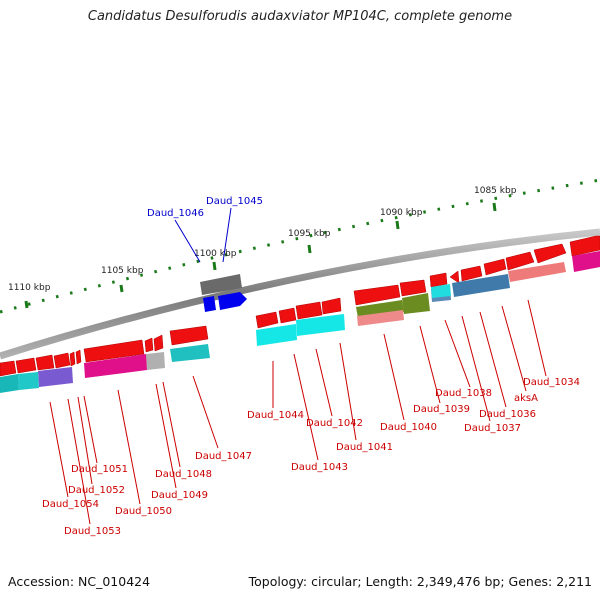 This screenshot has height=600, width=600. I want to click on gene-label-daud-1045: Daud_1045, so click(234, 201).